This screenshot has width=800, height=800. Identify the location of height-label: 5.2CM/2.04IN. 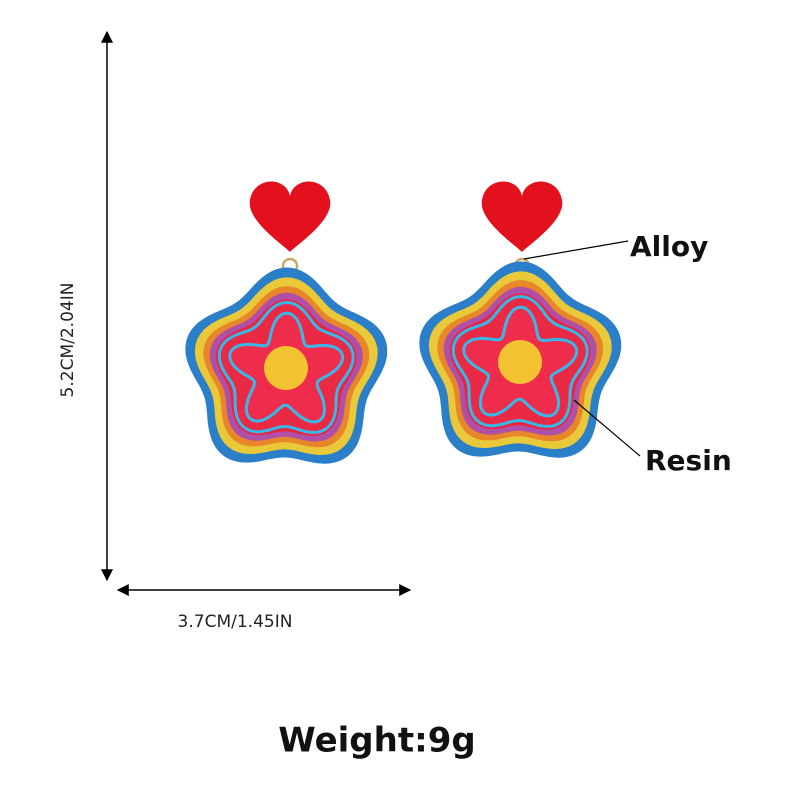
(68, 340).